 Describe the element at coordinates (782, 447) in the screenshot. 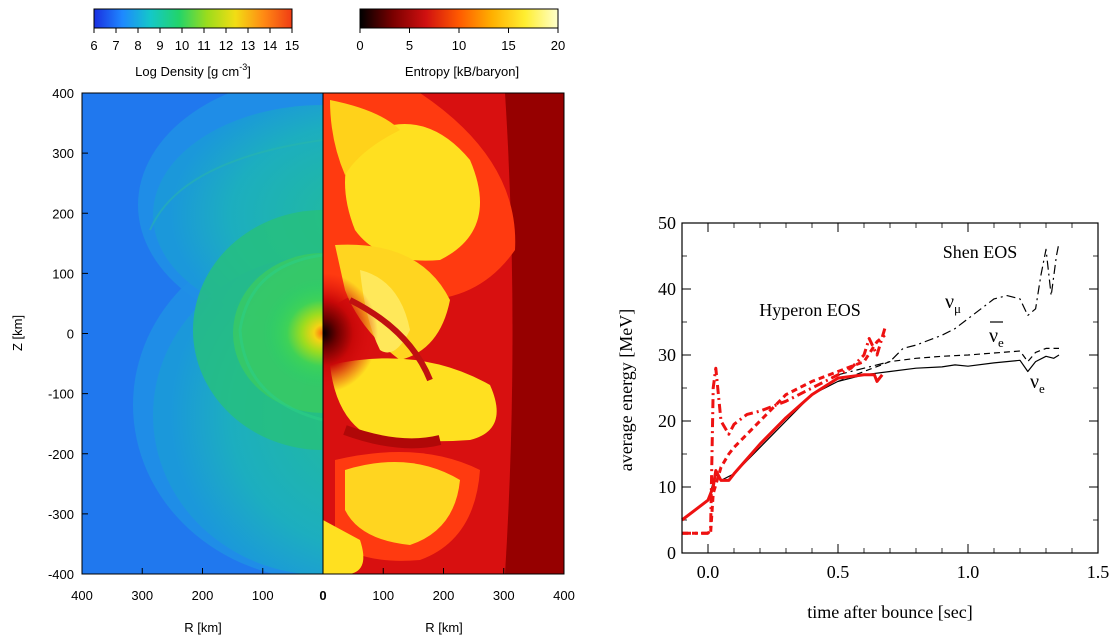

I see `series-line-hyperon-solid` at that location.